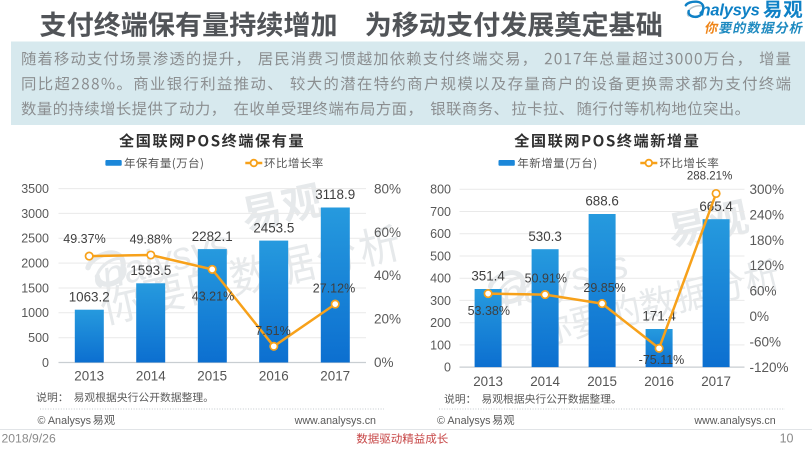  What do you see at coordinates (440, 190) in the screenshot?
I see `svg-text: 800` at bounding box center [440, 190].